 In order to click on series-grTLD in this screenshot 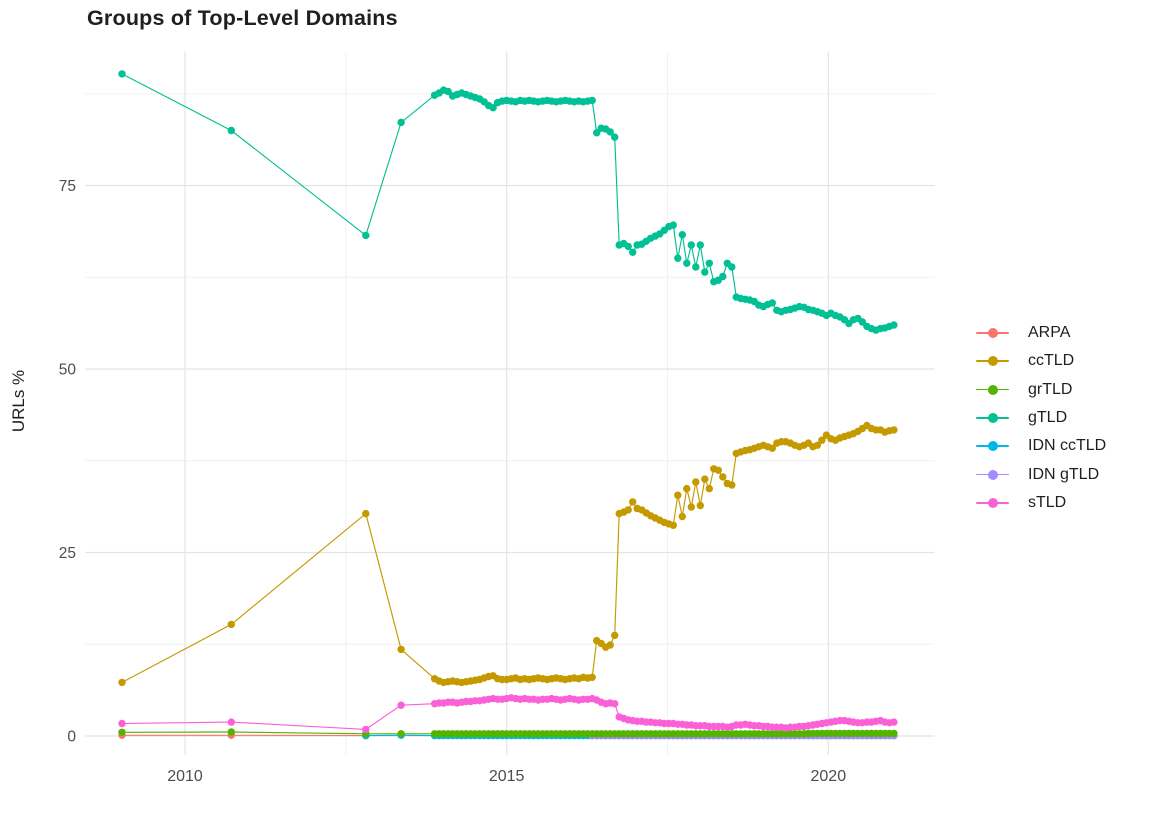, I will do `click(508, 733)`.